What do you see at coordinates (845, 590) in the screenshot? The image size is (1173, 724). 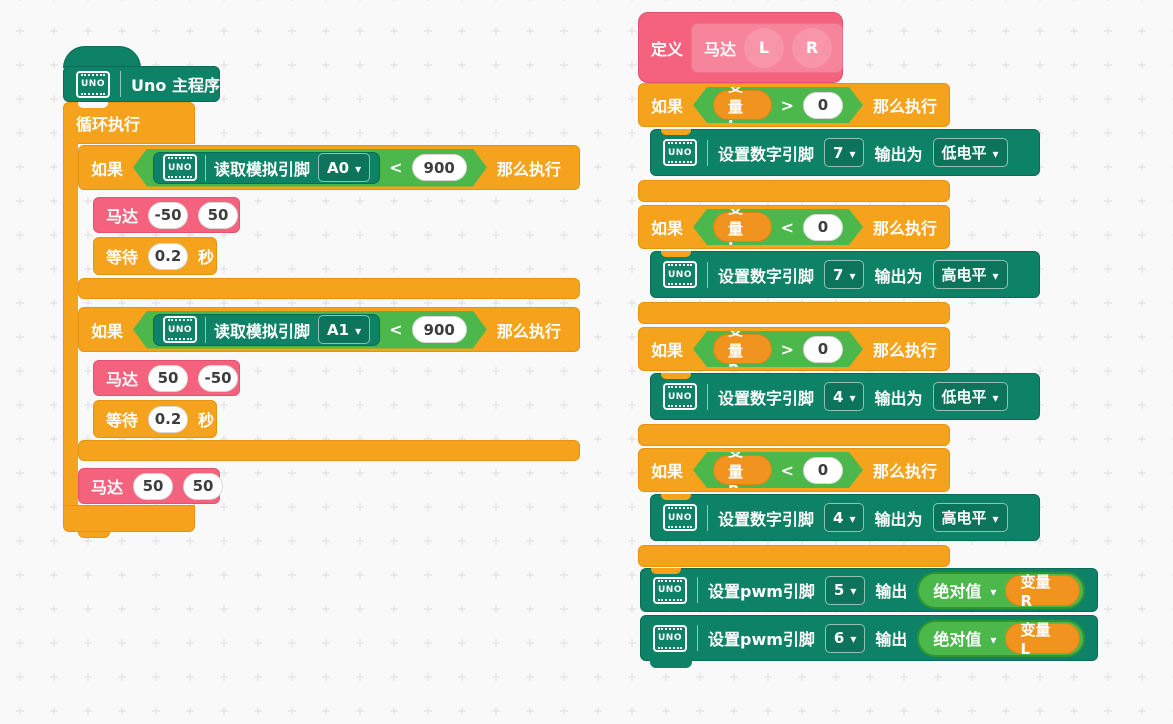 I see `pin-dropdown: 5` at bounding box center [845, 590].